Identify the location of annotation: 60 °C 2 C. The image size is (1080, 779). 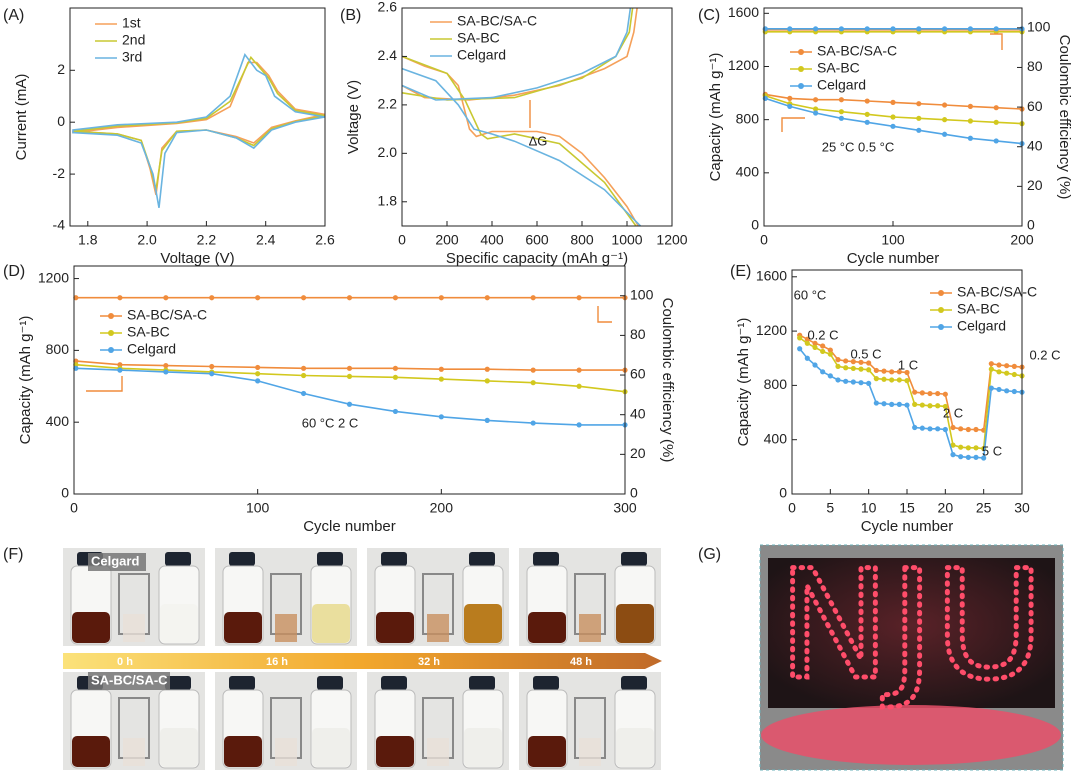
(330, 422).